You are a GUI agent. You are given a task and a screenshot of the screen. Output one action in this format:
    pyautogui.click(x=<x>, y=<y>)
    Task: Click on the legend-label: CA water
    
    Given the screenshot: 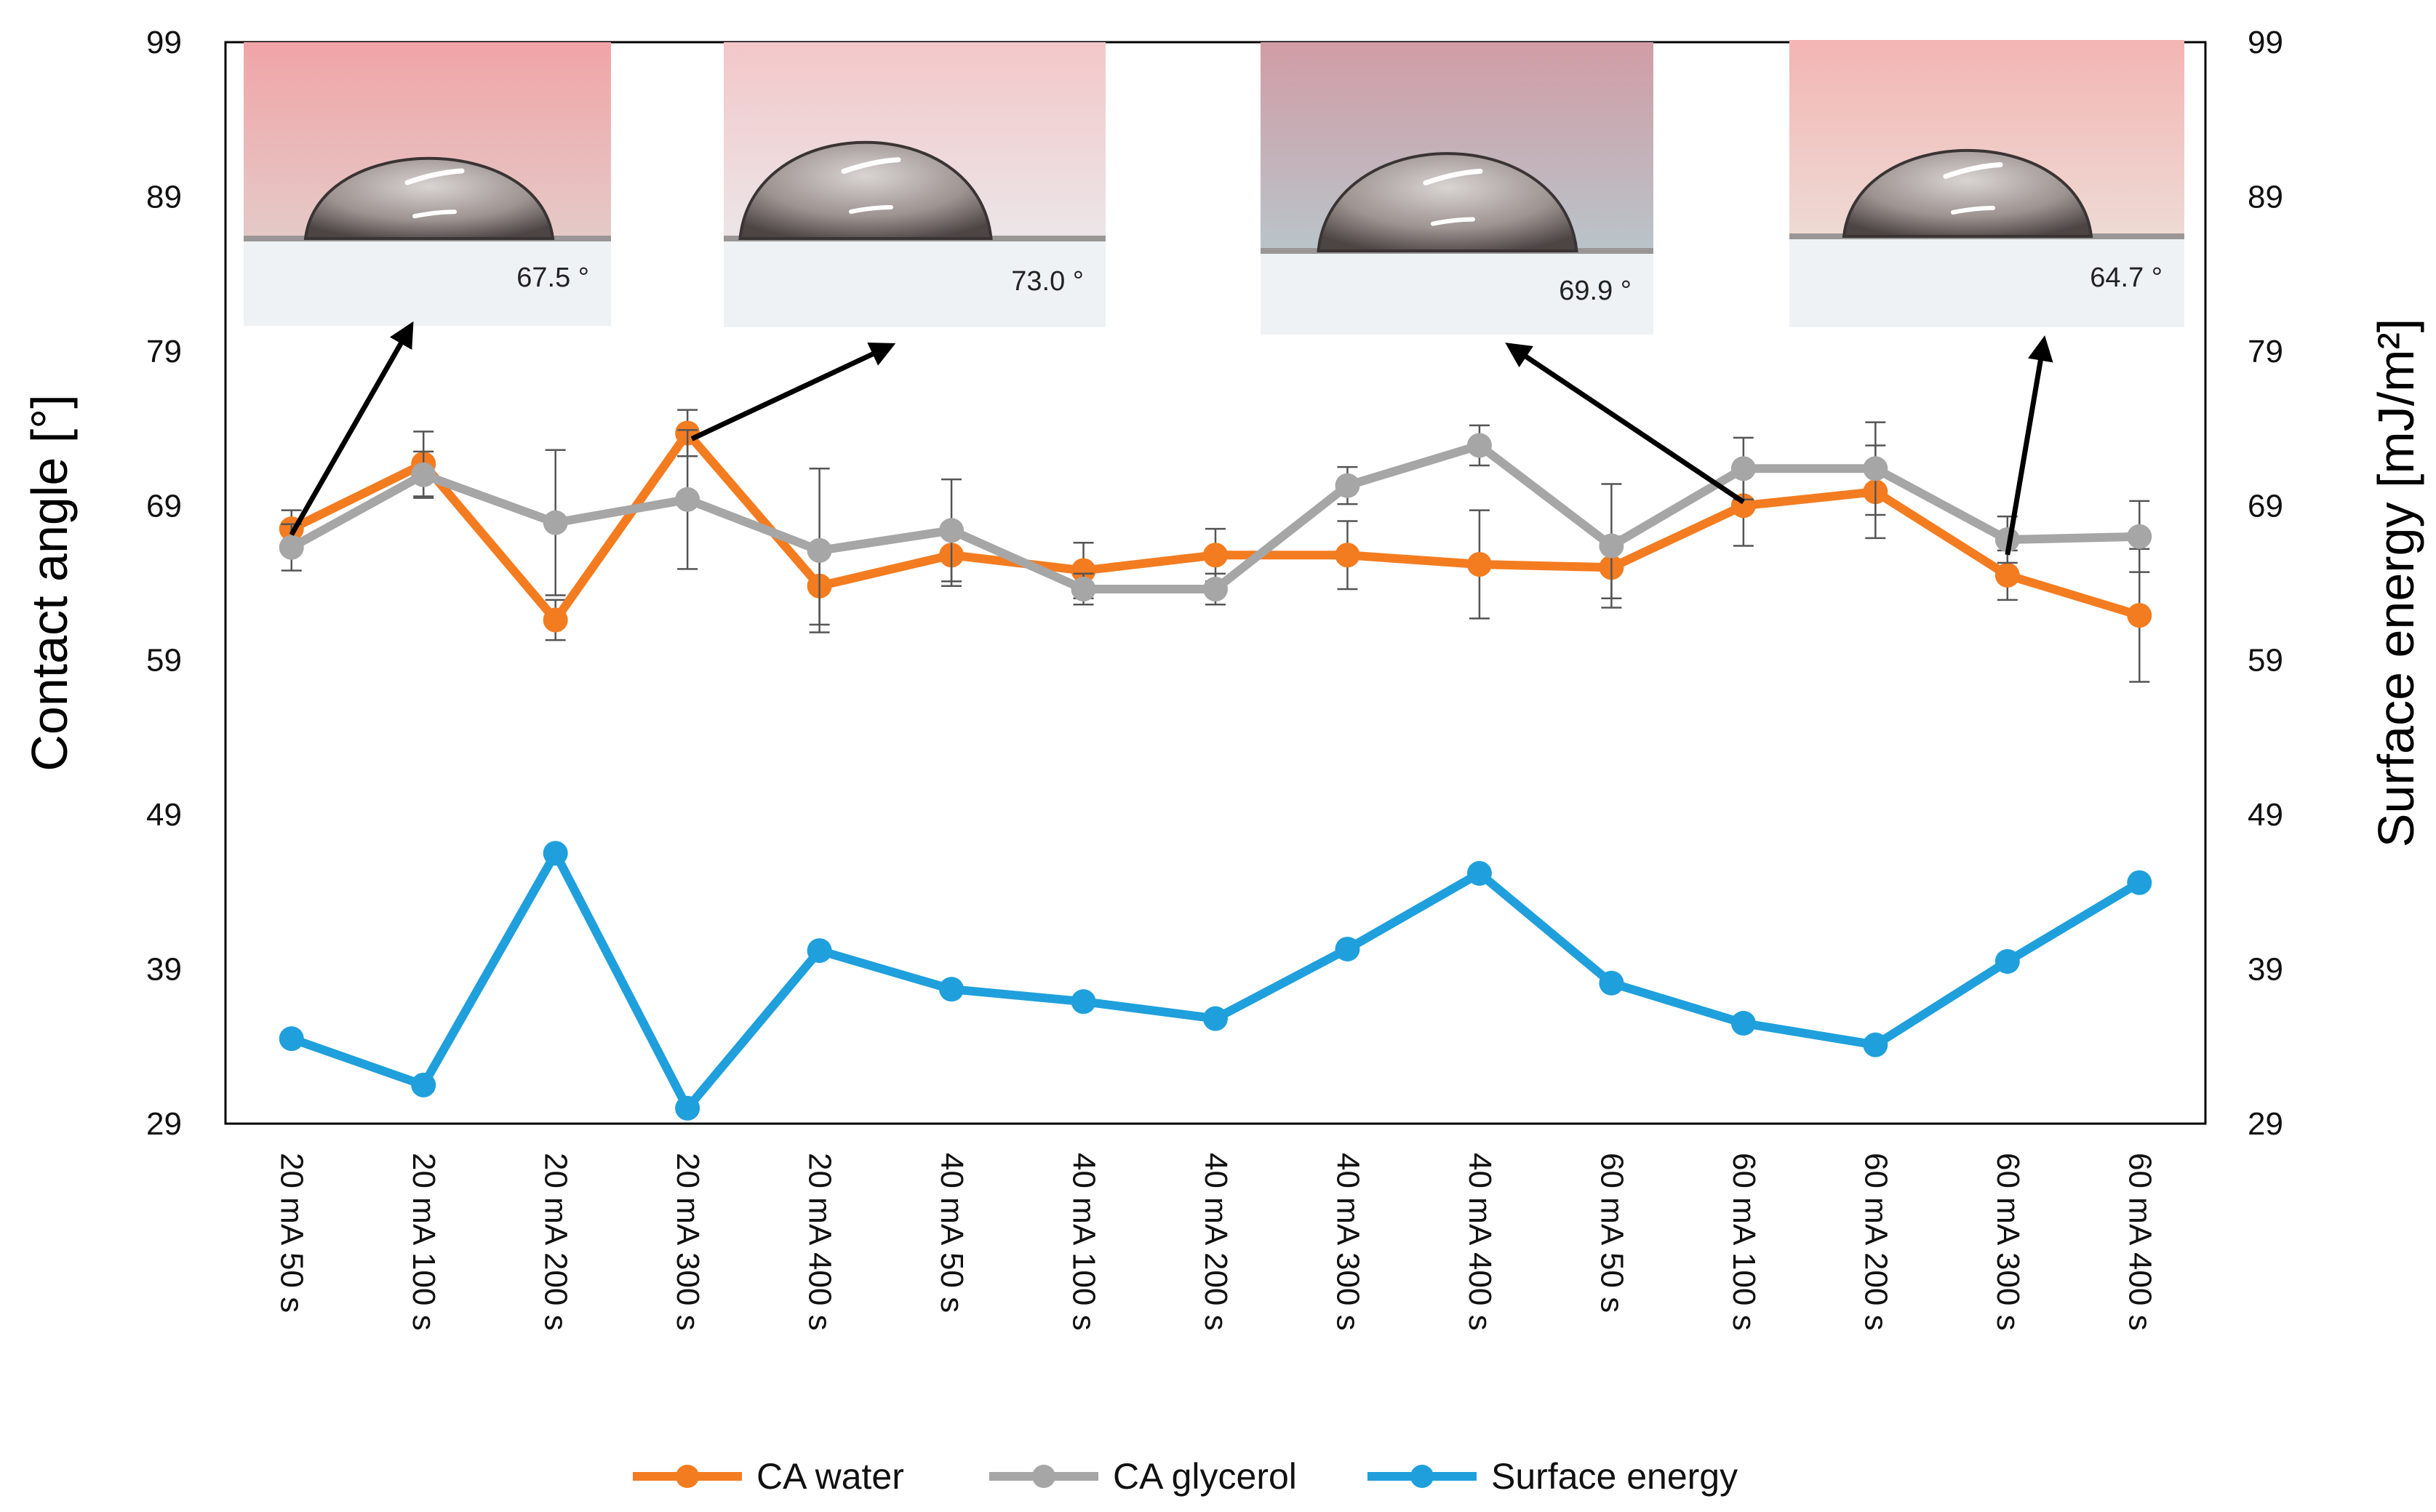 What is the action you would take?
    pyautogui.click(x=830, y=1476)
    